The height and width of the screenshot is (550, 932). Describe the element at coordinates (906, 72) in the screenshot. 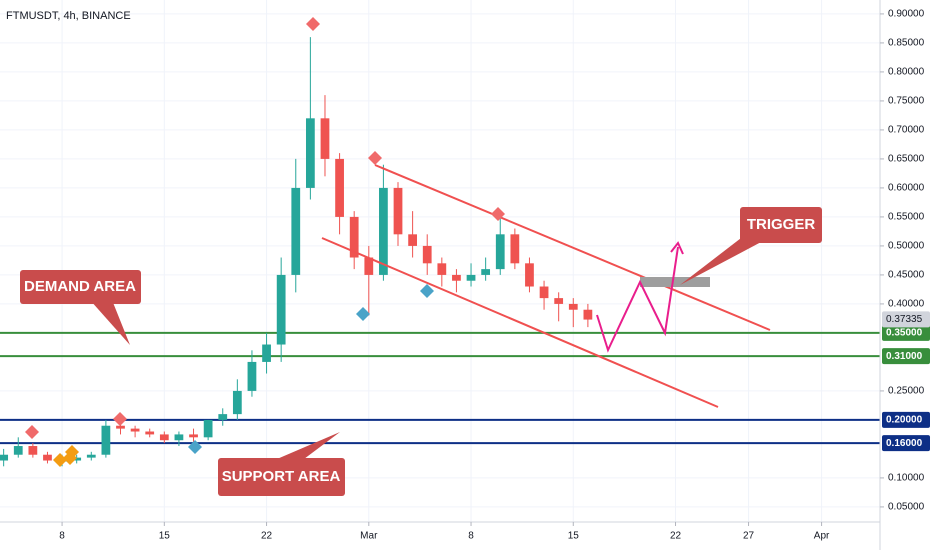

I see `y-tick-label: 0.80000` at that location.